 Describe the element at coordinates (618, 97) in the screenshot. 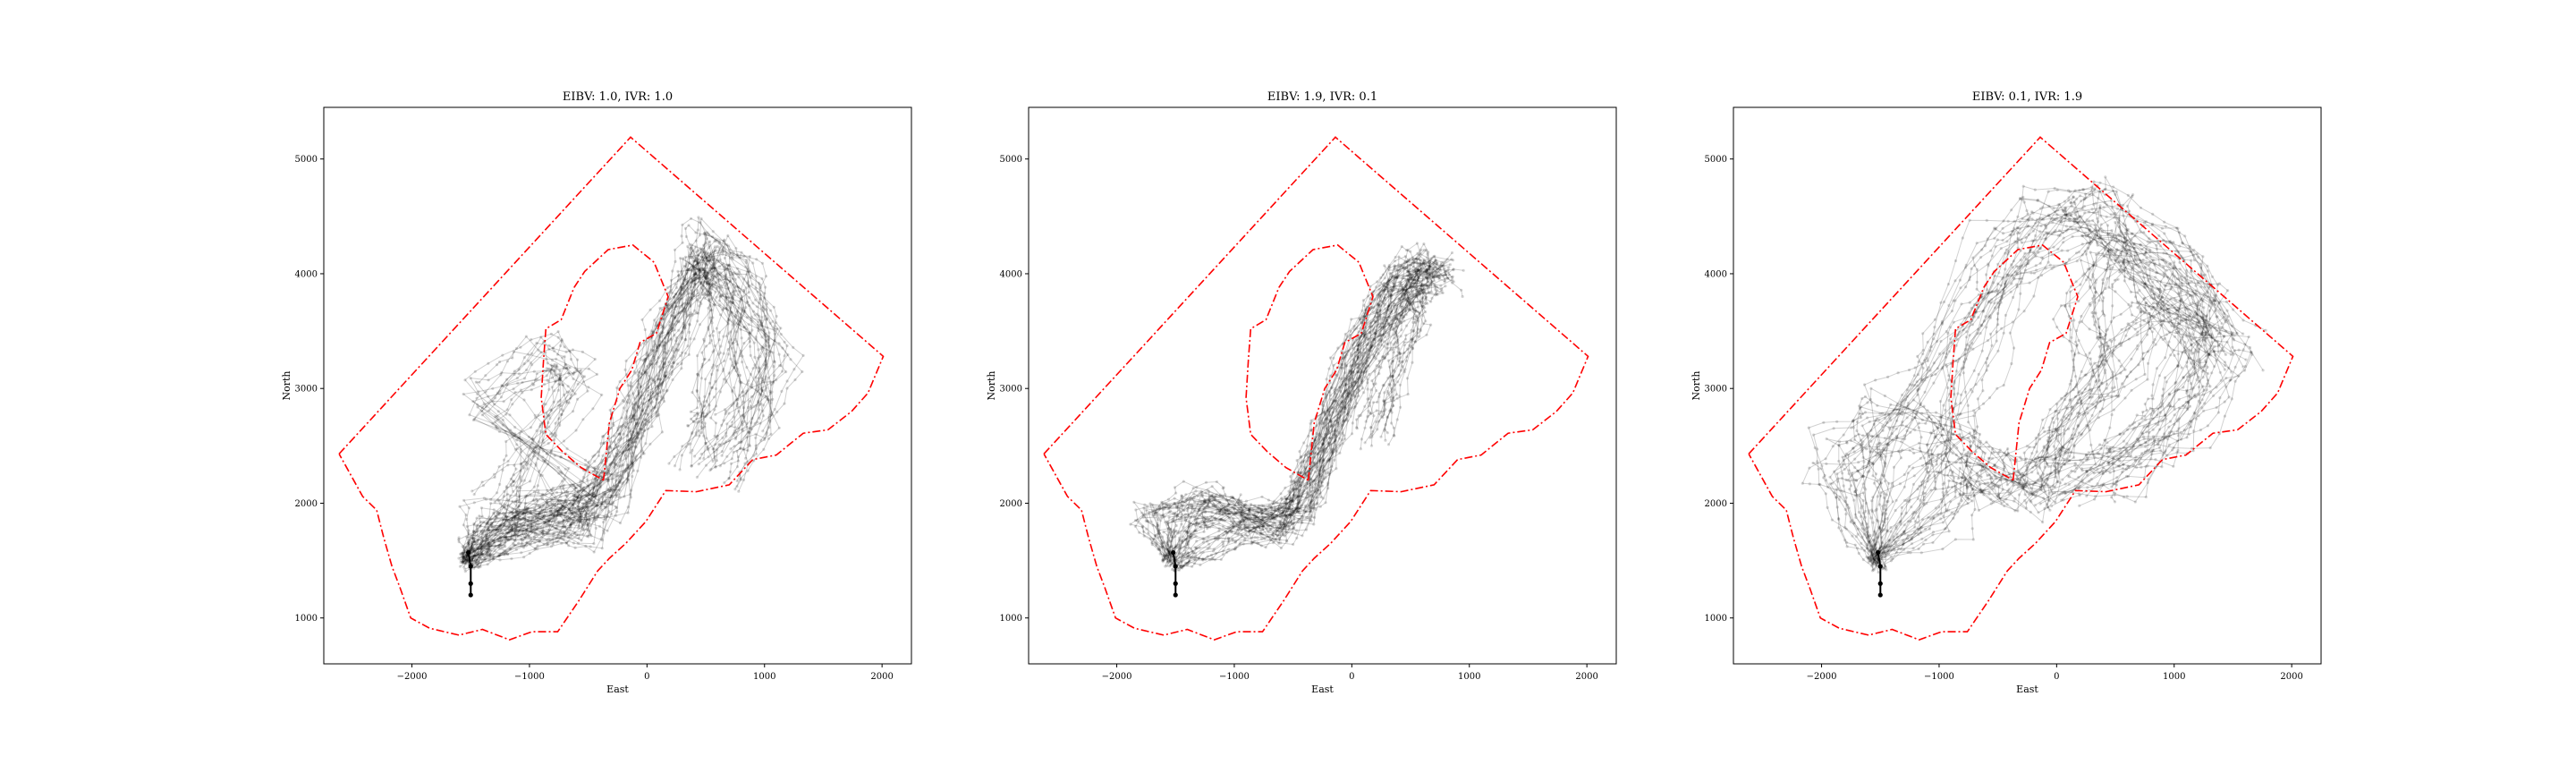

I see `chart-title: EIBV: 1.0, IVR: 1.0` at that location.